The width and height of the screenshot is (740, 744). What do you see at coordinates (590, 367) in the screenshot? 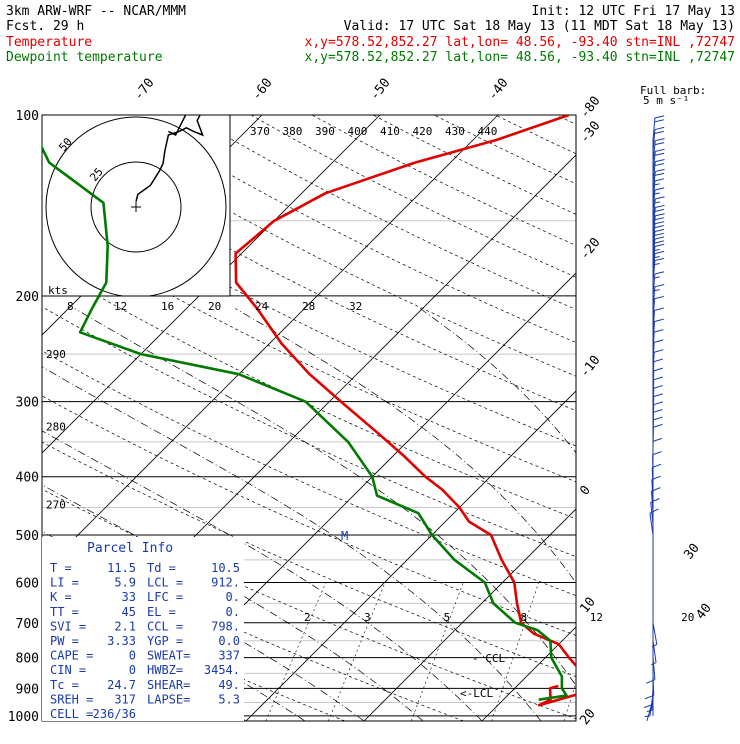
I see `isotherm-label: -10` at bounding box center [590, 367].